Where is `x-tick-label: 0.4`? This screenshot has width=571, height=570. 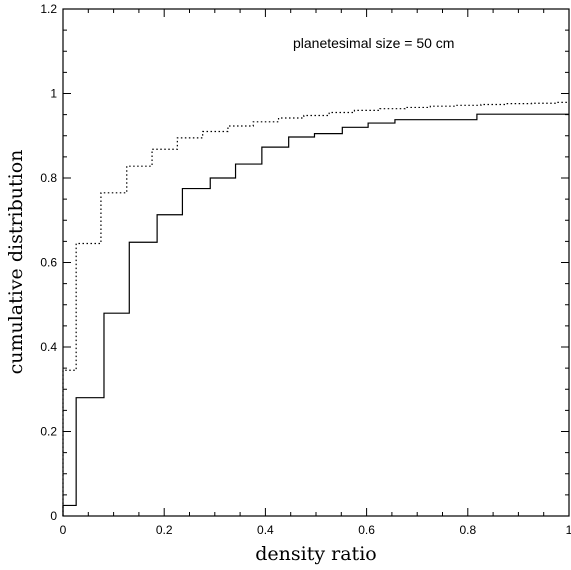
x-tick-label: 0.4 is located at coordinates (265, 530).